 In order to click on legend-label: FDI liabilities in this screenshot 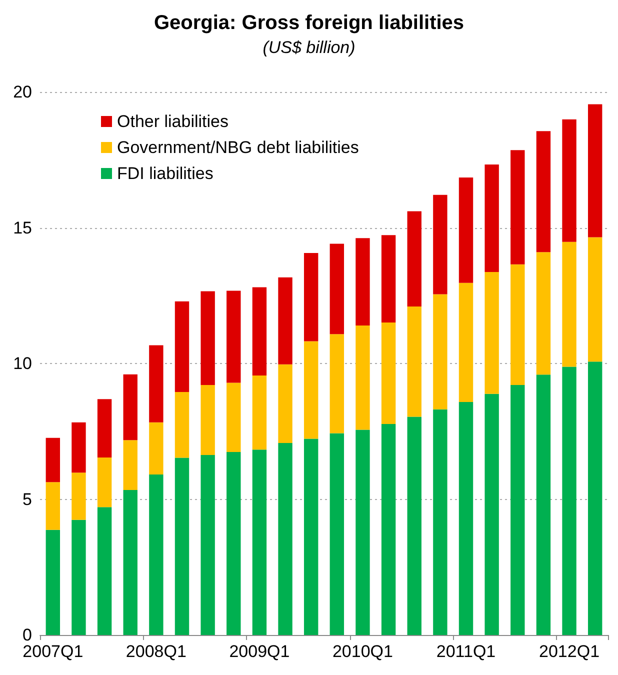, I will do `click(165, 173)`.